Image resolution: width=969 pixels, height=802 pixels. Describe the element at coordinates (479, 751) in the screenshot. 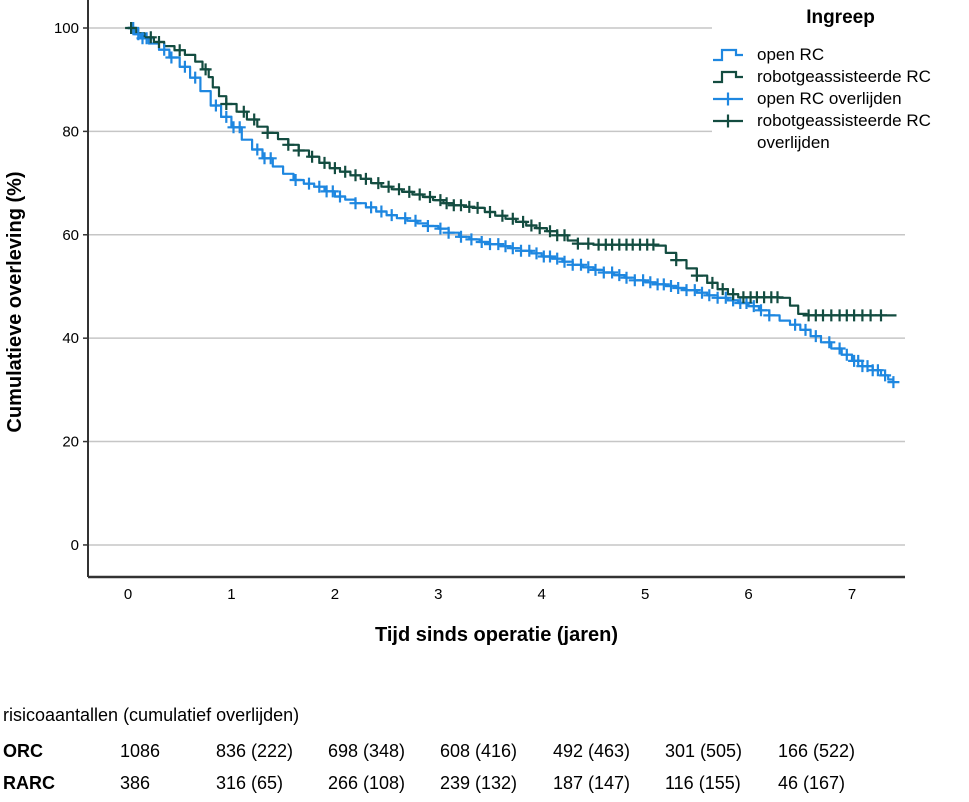

I see `risk-value: 608 (416)` at that location.